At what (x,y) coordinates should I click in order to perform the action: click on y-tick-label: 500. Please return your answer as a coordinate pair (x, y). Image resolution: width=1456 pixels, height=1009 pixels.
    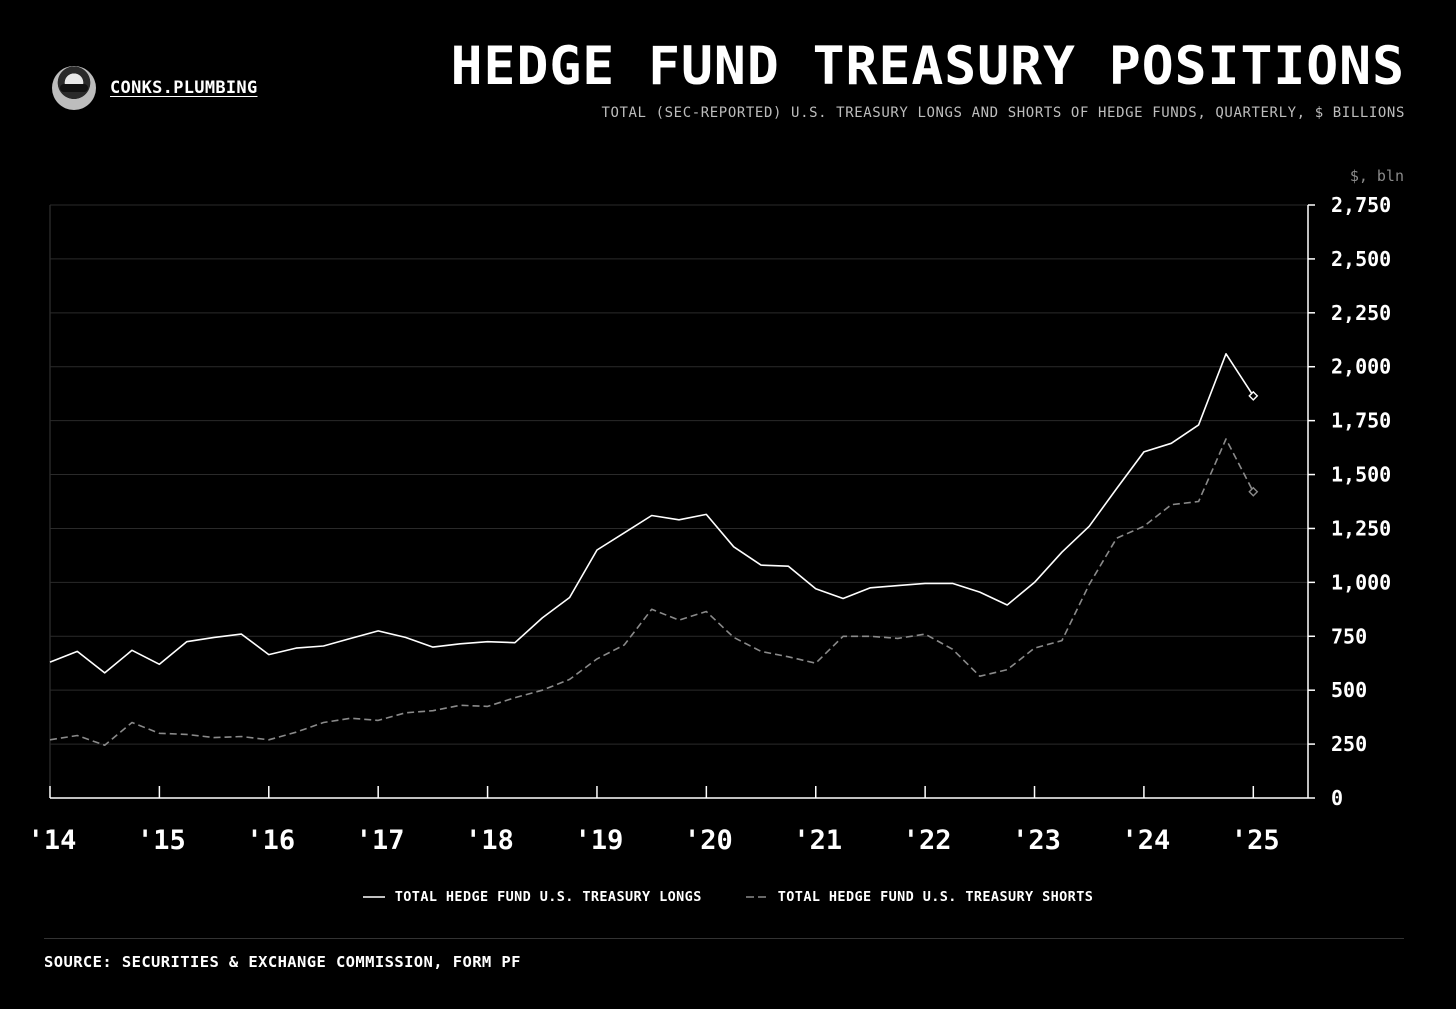
    Looking at the image, I should click on (1349, 690).